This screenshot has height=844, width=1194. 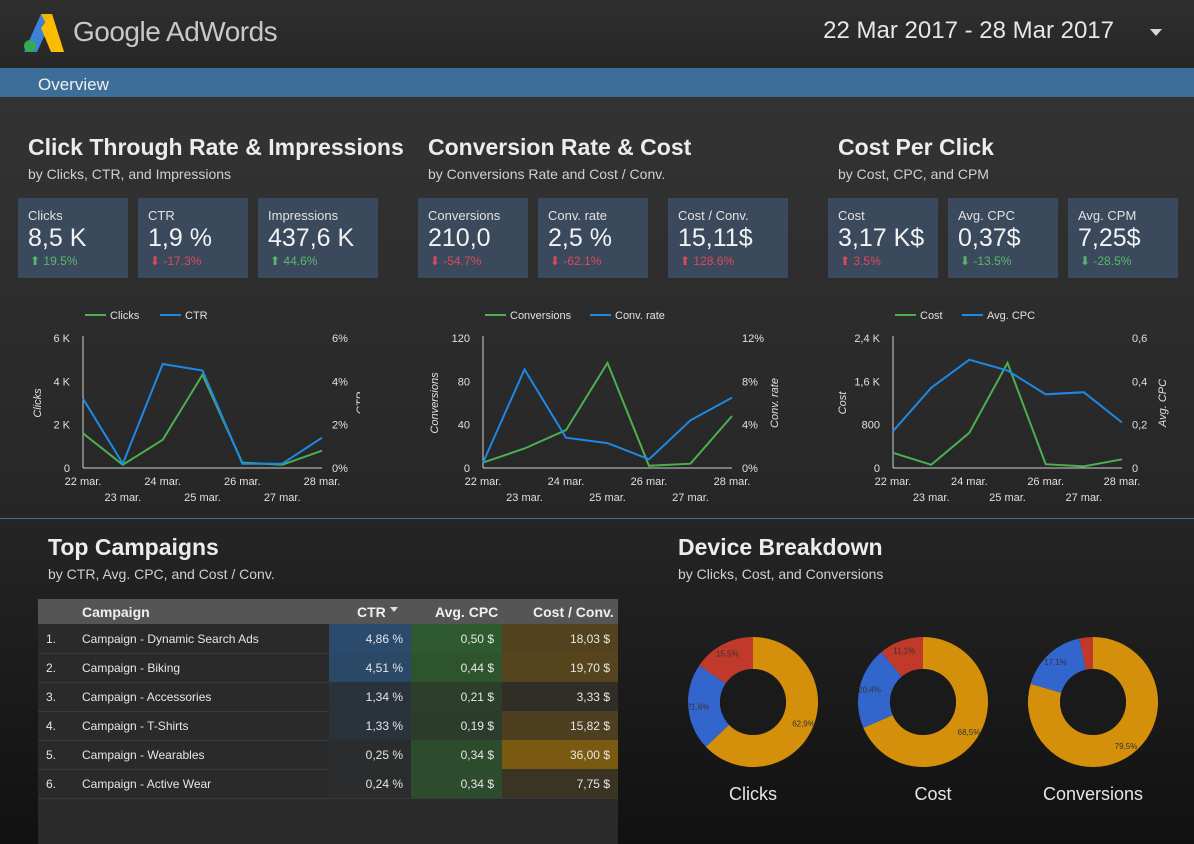 What do you see at coordinates (456, 725) in the screenshot?
I see `avg-cpc-cell: 0,19 $` at bounding box center [456, 725].